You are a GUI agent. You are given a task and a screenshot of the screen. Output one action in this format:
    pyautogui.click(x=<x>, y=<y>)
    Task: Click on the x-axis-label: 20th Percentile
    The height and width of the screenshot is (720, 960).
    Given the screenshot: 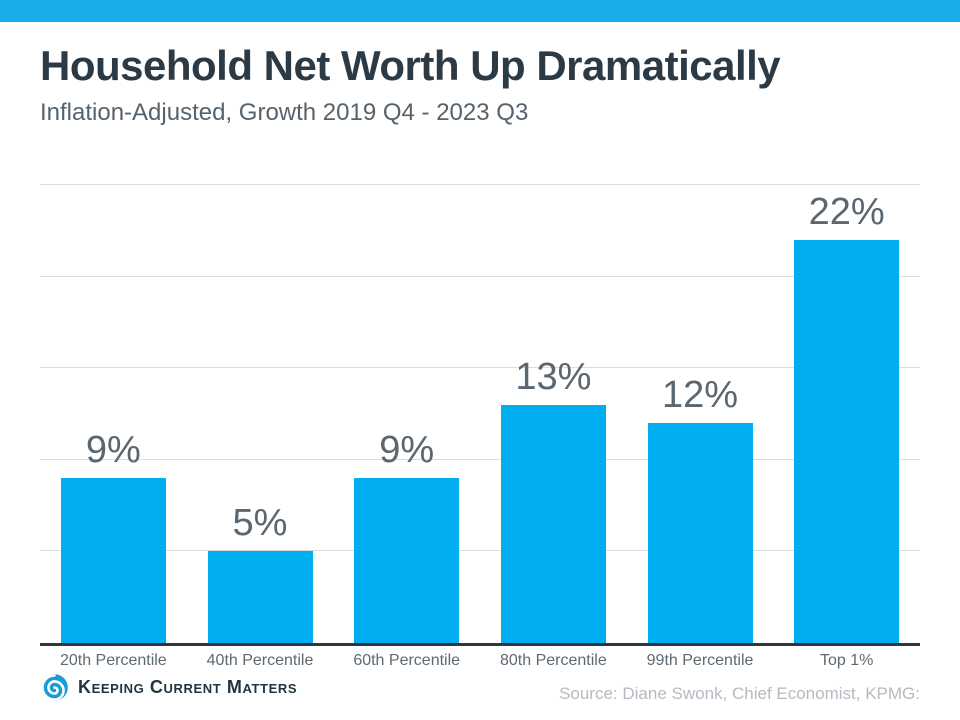 What is the action you would take?
    pyautogui.click(x=113, y=660)
    